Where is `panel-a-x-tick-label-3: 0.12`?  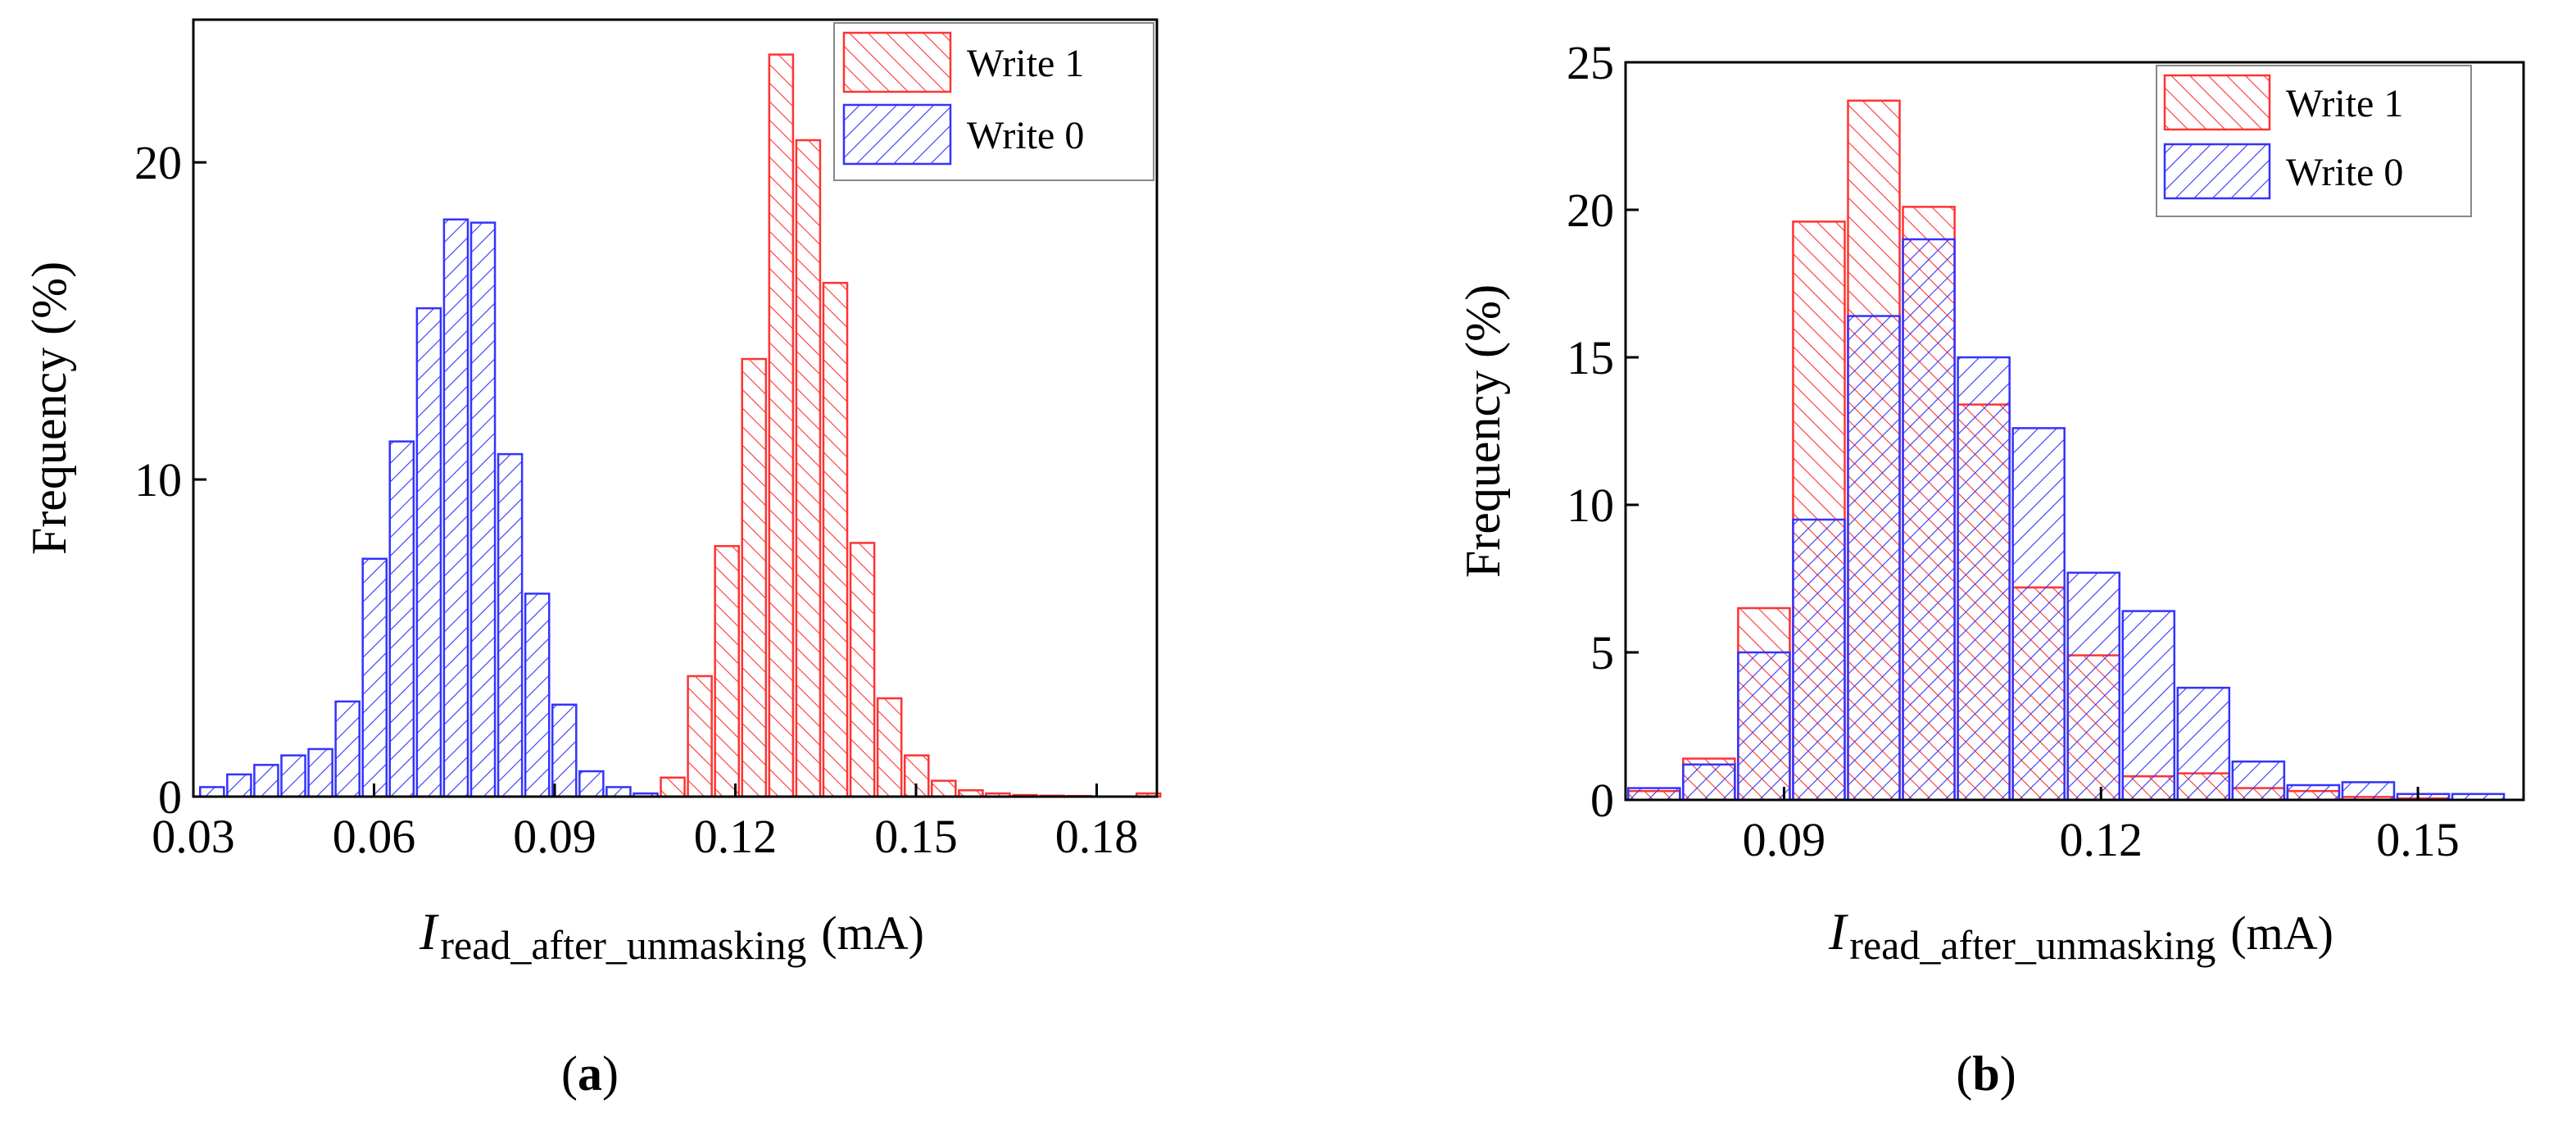
panel-a-x-tick-label-3: 0.12 is located at coordinates (736, 837).